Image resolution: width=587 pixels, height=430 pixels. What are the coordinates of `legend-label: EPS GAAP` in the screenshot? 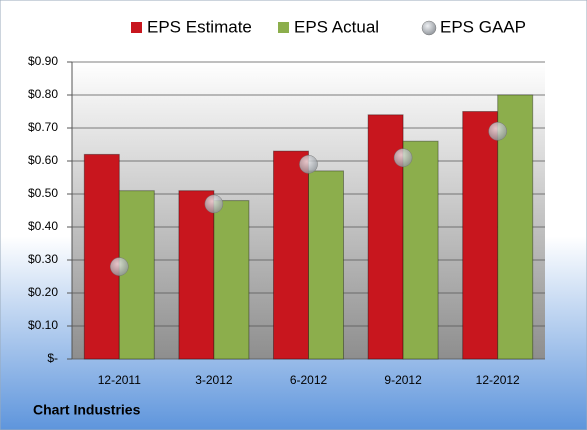 It's located at (483, 26).